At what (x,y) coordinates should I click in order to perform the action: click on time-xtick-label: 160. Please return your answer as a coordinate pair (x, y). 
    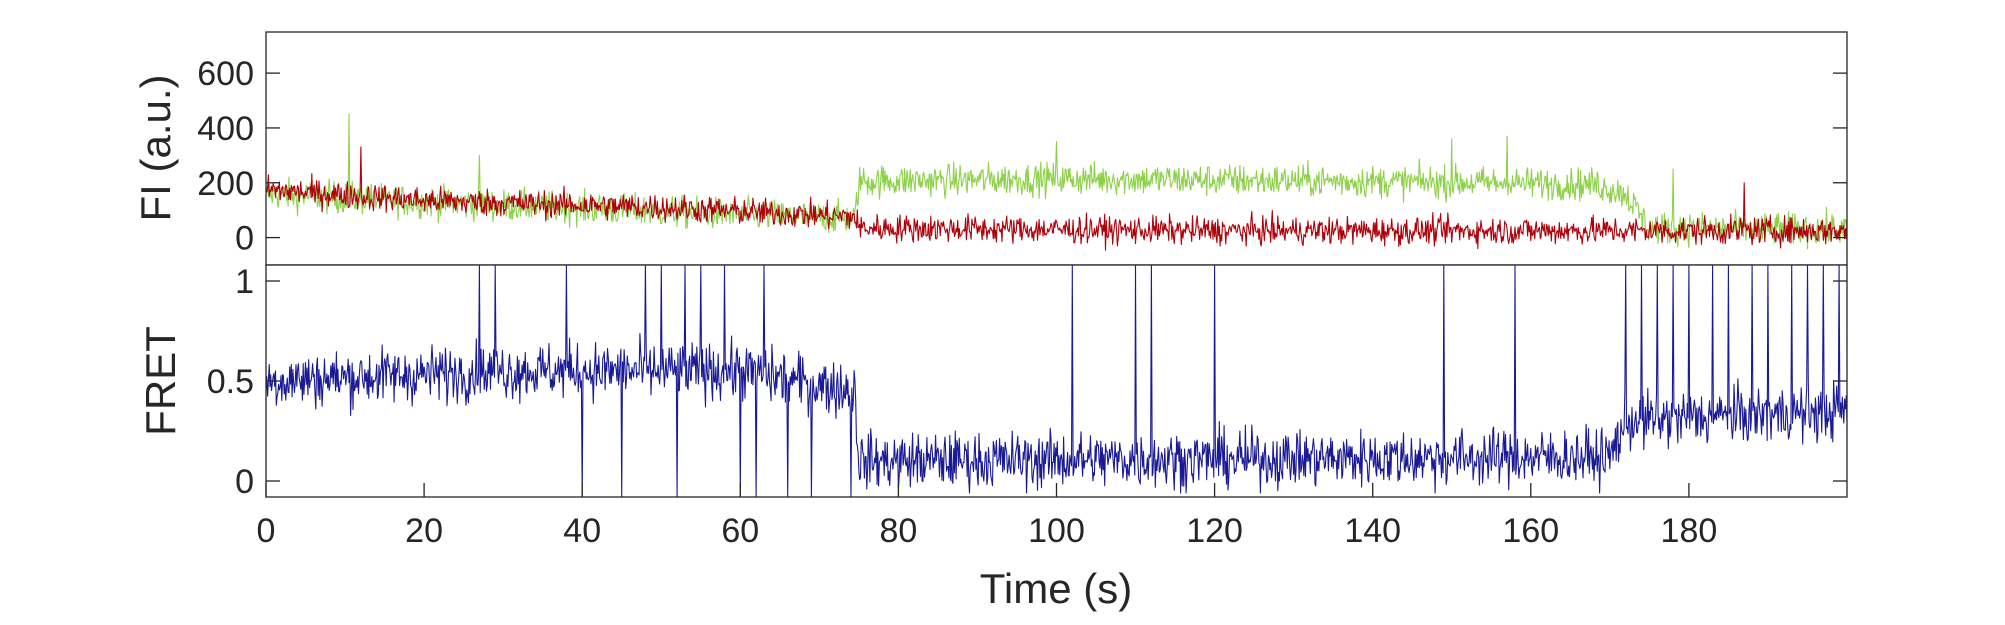
    Looking at the image, I should click on (1530, 531).